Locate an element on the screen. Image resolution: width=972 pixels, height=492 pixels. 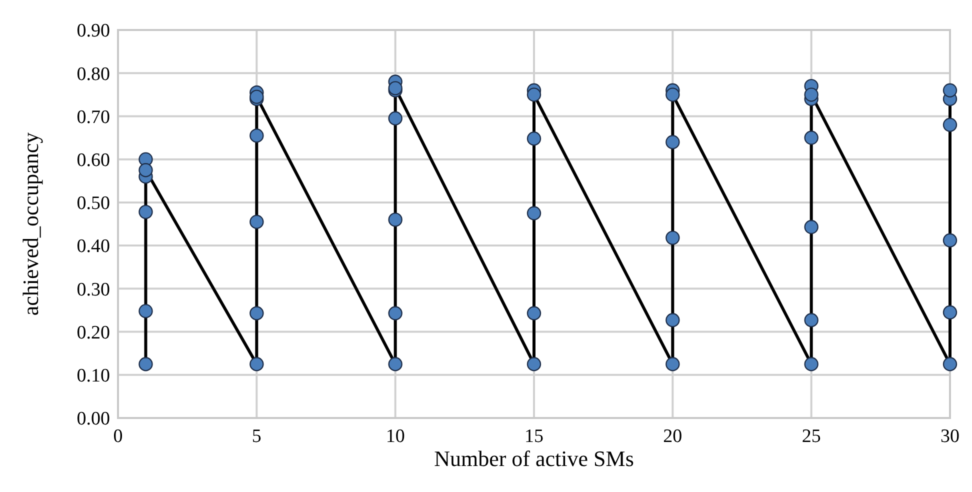
y-axis-title: achieved_occupancy is located at coordinates (30, 224).